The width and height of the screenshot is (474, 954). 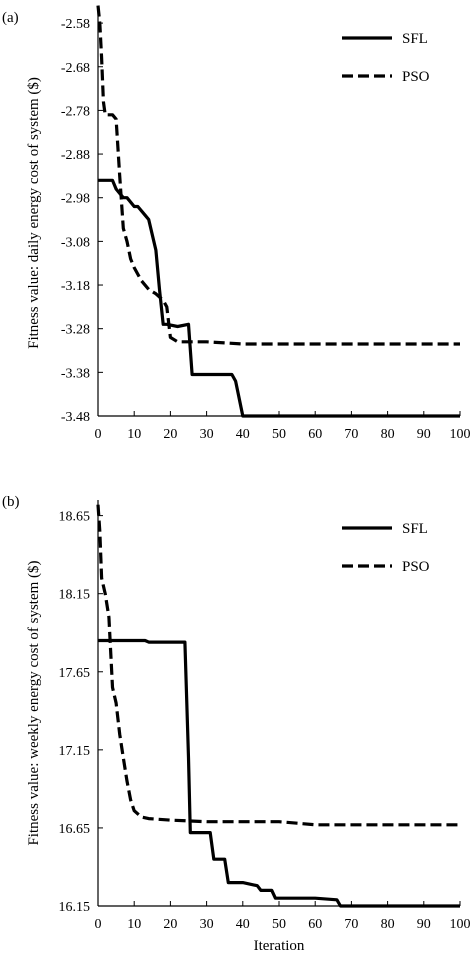 What do you see at coordinates (11, 502) in the screenshot?
I see `panel-label: (b)` at bounding box center [11, 502].